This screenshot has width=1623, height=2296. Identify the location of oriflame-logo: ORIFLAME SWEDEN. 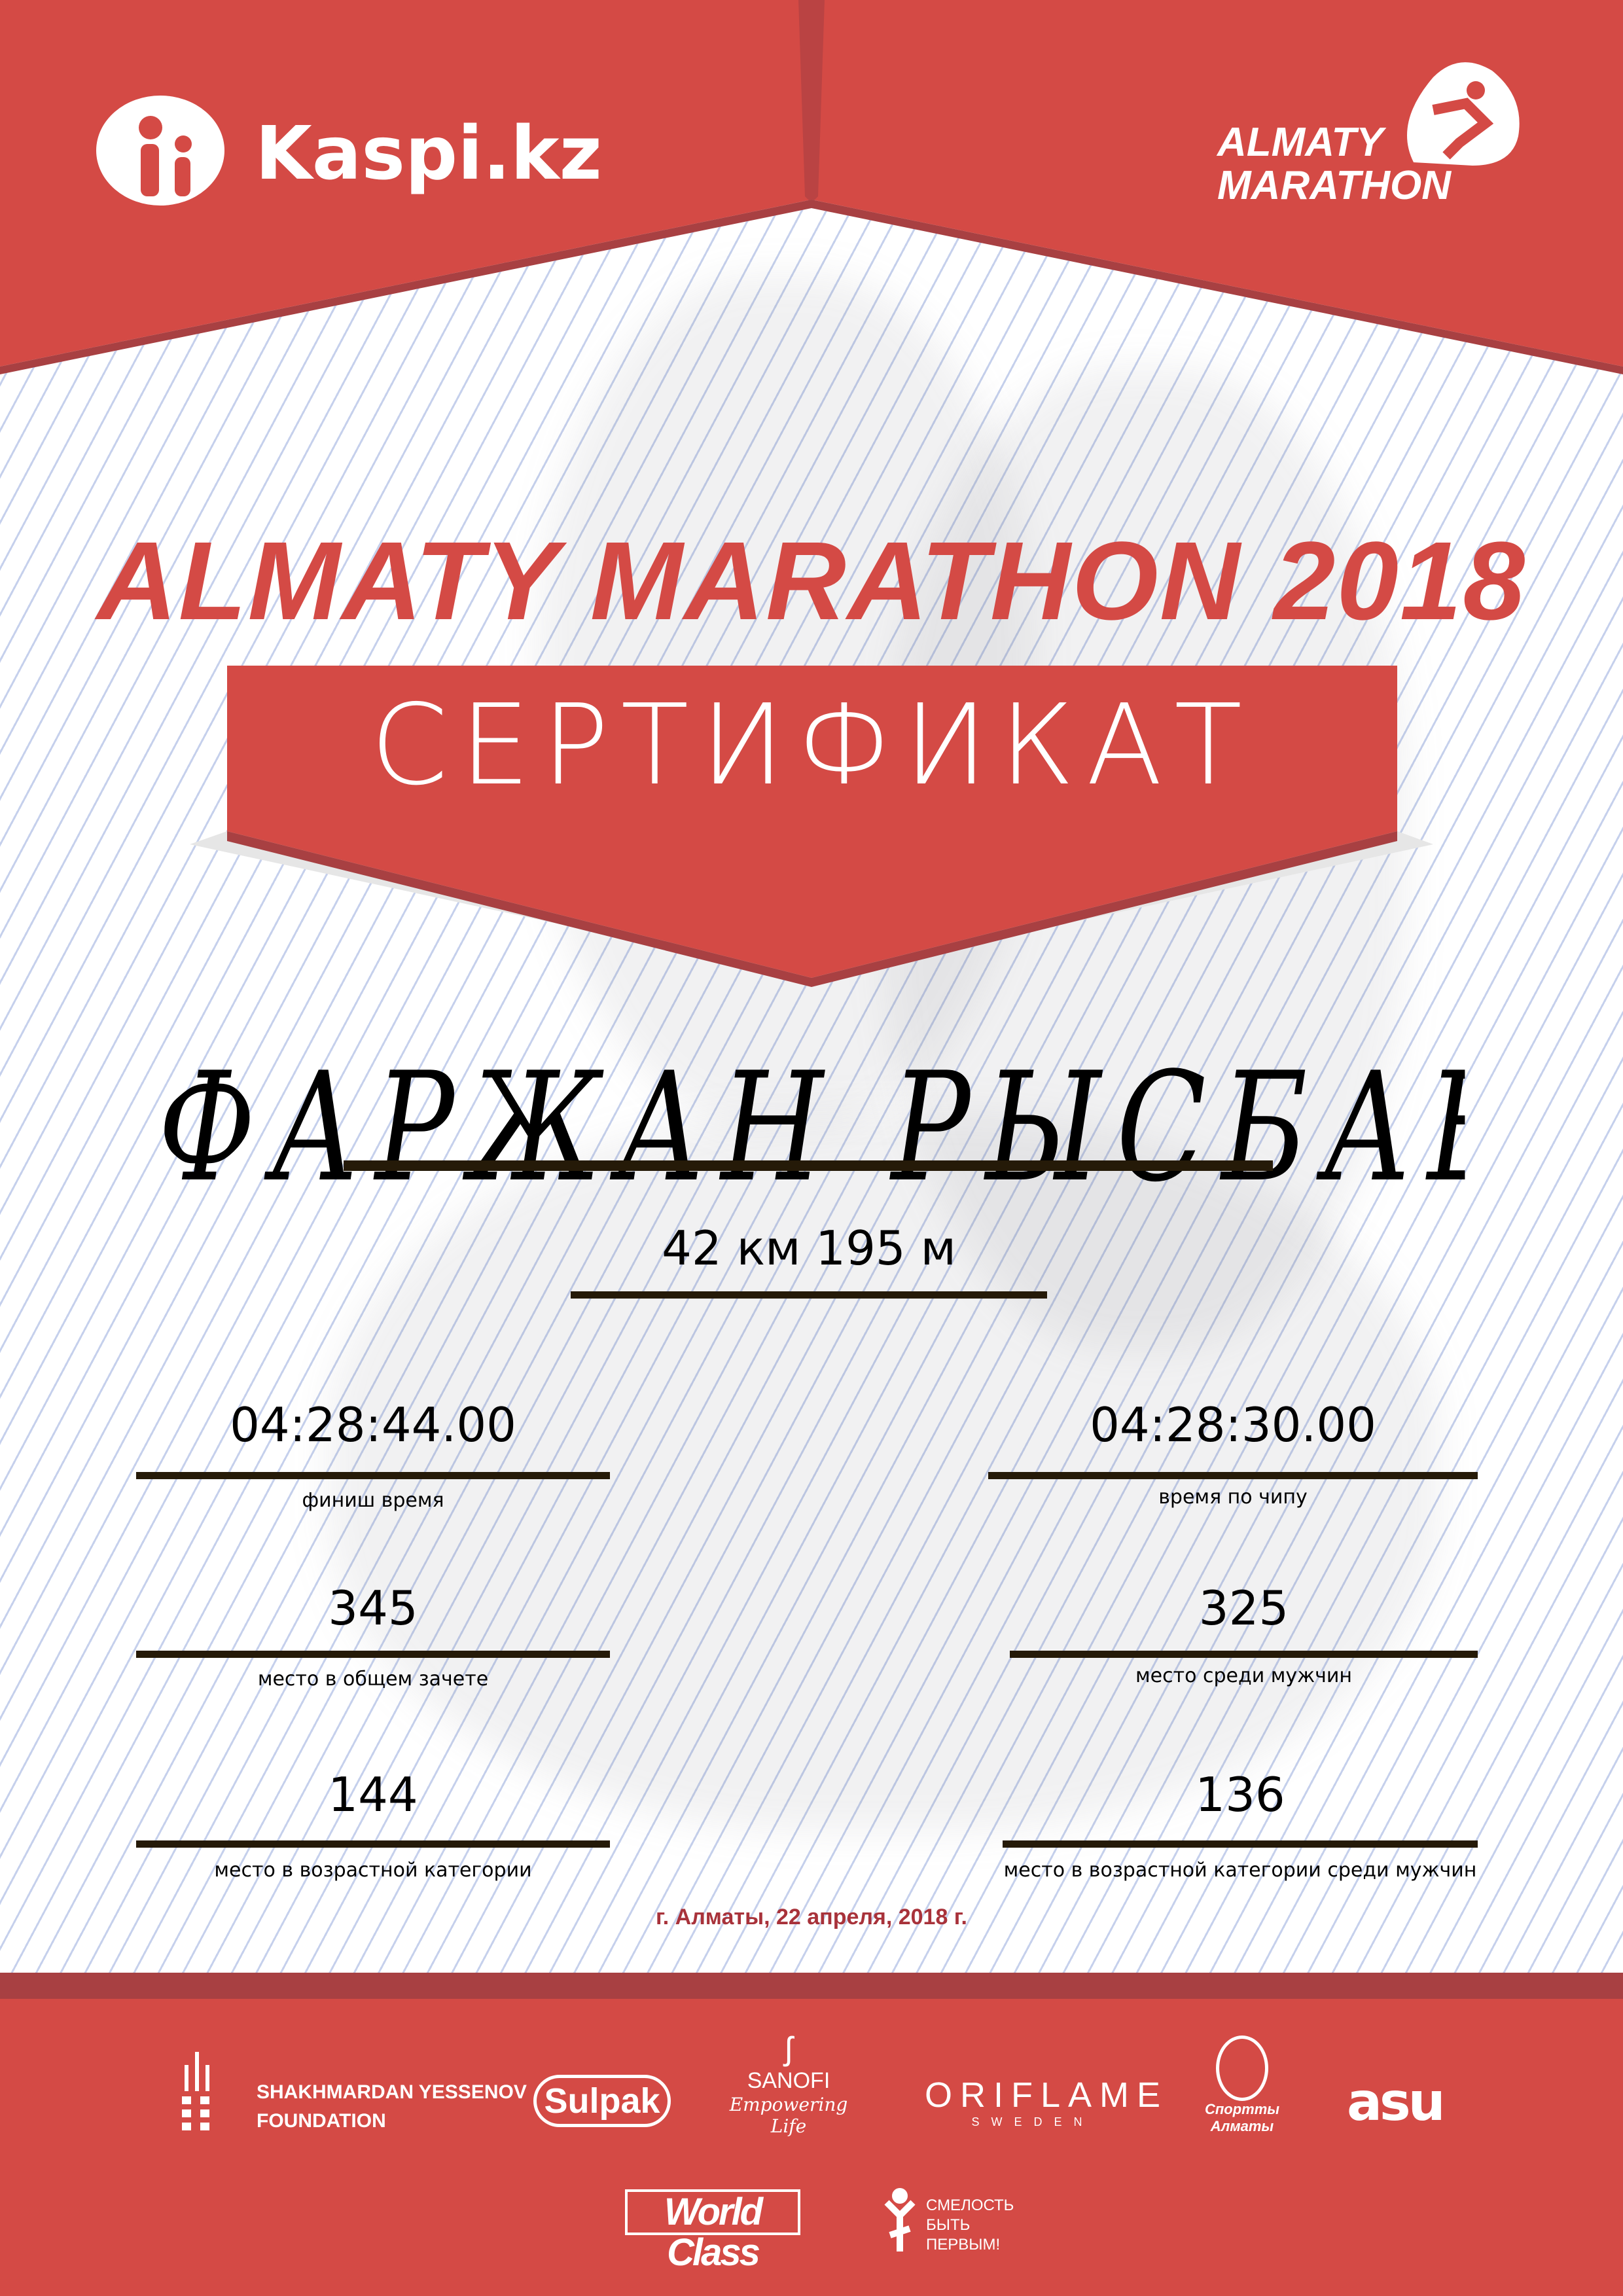
(1047, 2102).